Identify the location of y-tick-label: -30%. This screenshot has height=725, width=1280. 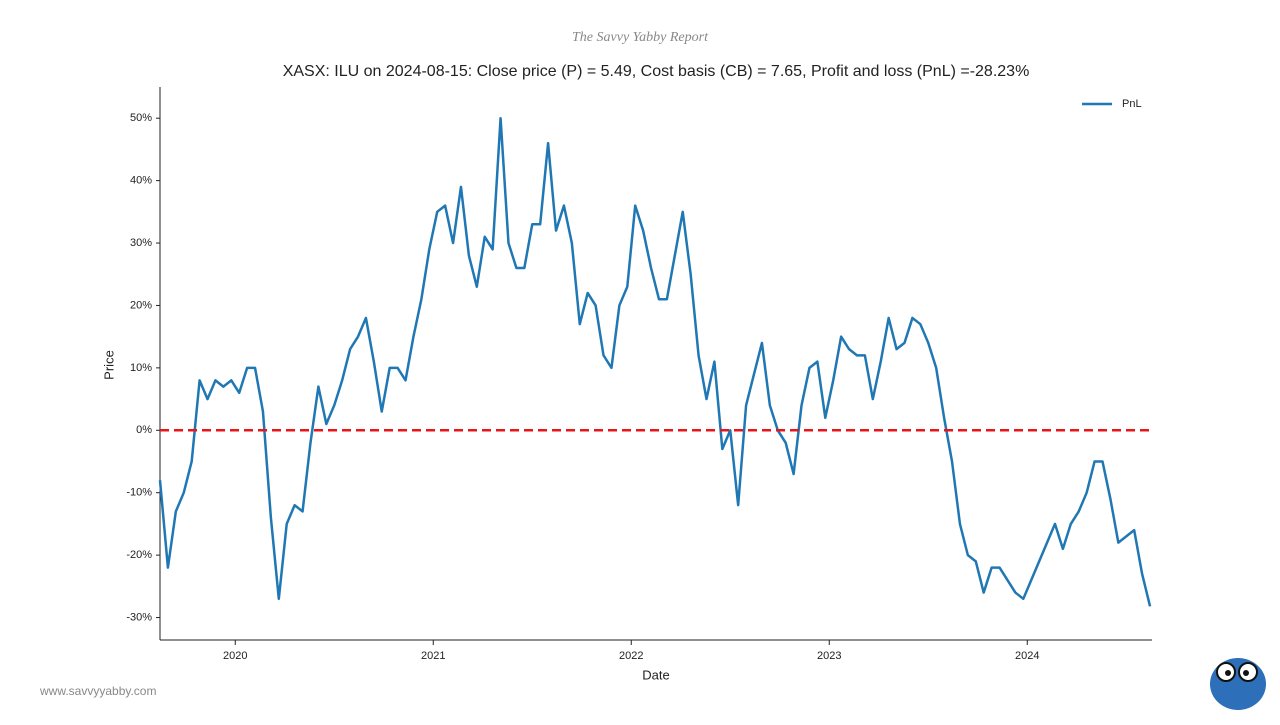
(139, 617).